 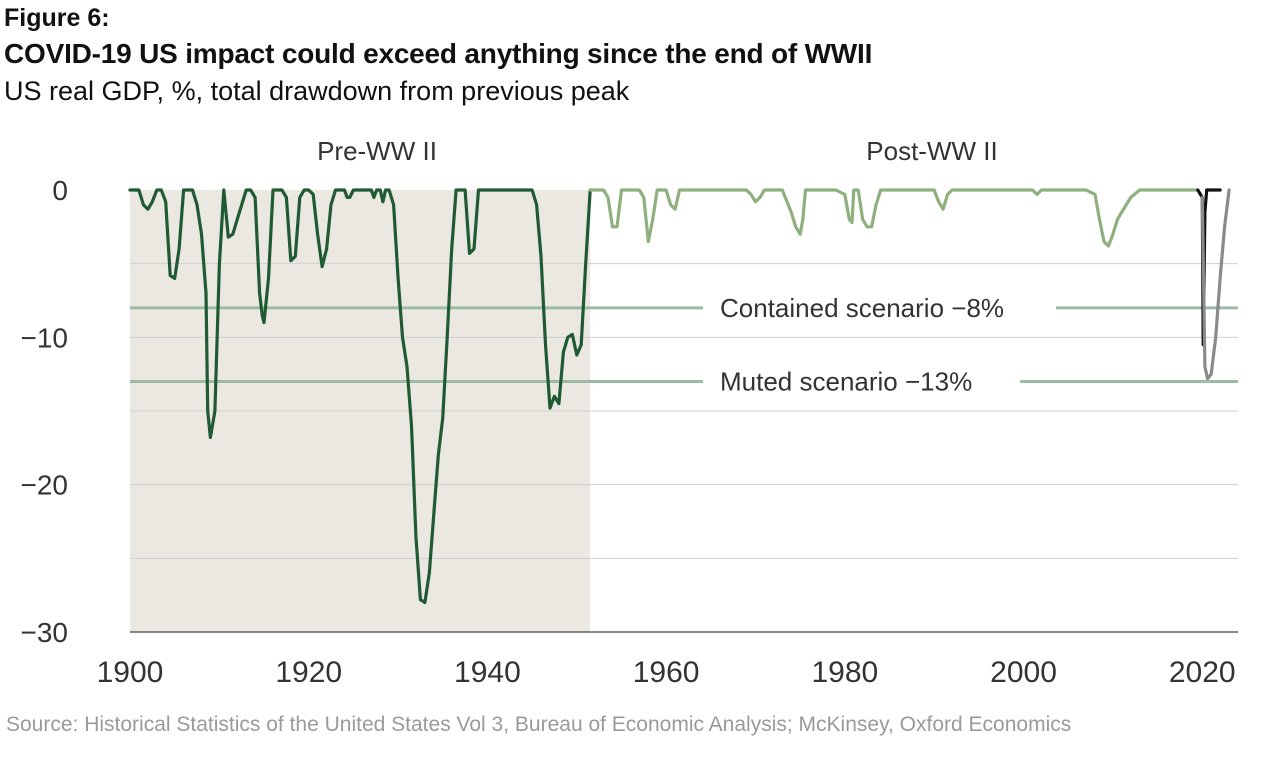 What do you see at coordinates (45, 632) in the screenshot?
I see `y-tick-label: −30` at bounding box center [45, 632].